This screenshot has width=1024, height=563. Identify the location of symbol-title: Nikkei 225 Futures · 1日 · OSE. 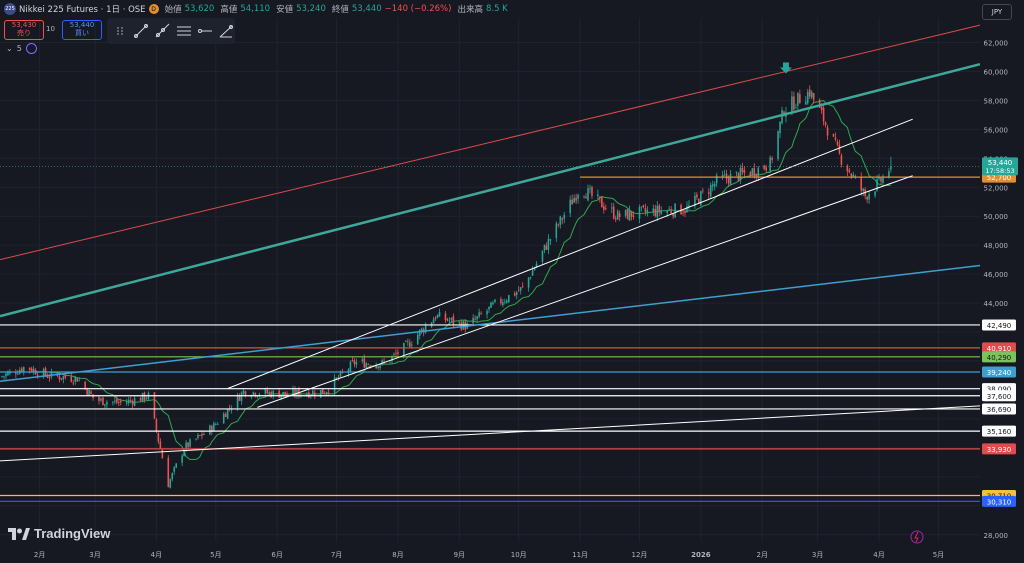
(82, 10).